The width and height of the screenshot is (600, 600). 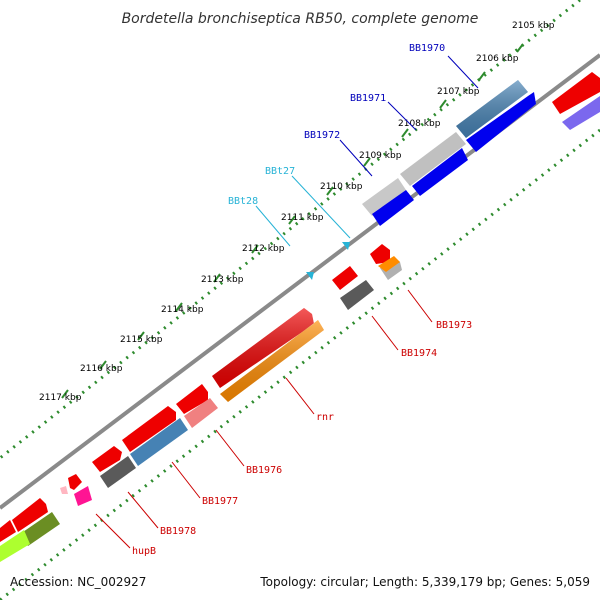 I want to click on gene-label: BB1971, so click(x=368, y=98).